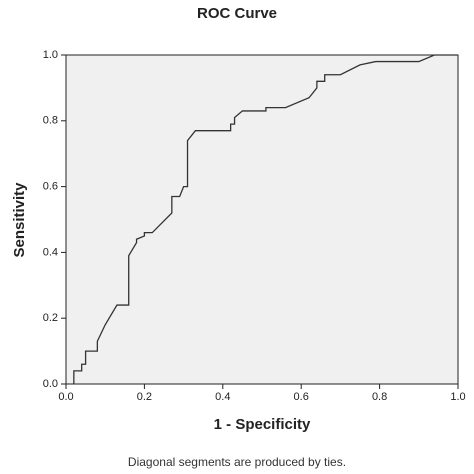  Describe the element at coordinates (144, 397) in the screenshot. I see `x-tick-label: 0.2` at that location.